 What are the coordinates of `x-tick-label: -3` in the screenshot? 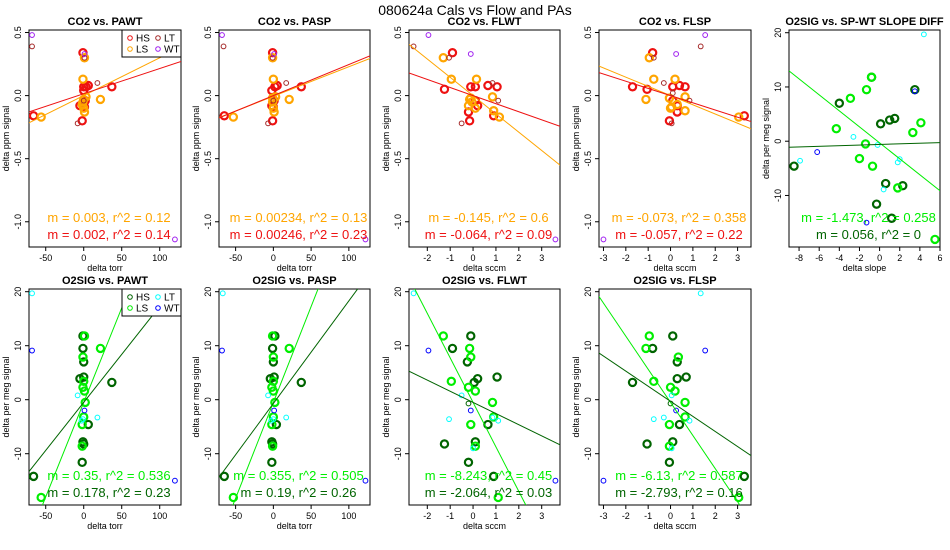 It's located at (603, 516).